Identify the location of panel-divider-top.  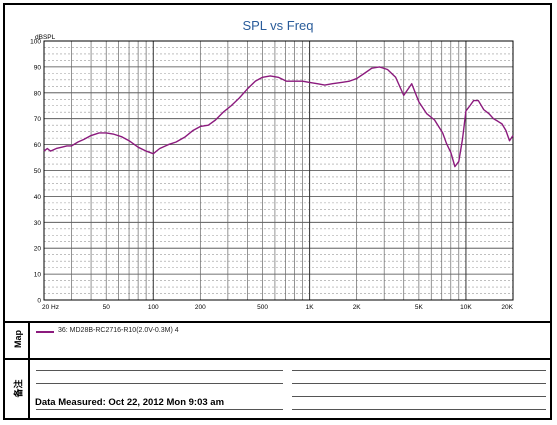
(277, 322).